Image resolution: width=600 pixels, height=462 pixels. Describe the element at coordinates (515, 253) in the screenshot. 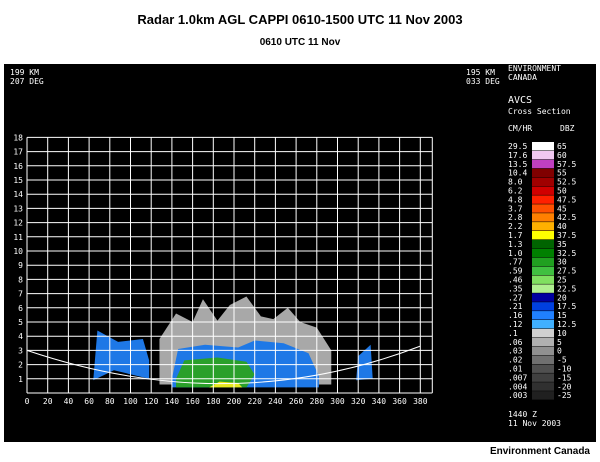

I see `legend-rate-label: 1.0` at that location.